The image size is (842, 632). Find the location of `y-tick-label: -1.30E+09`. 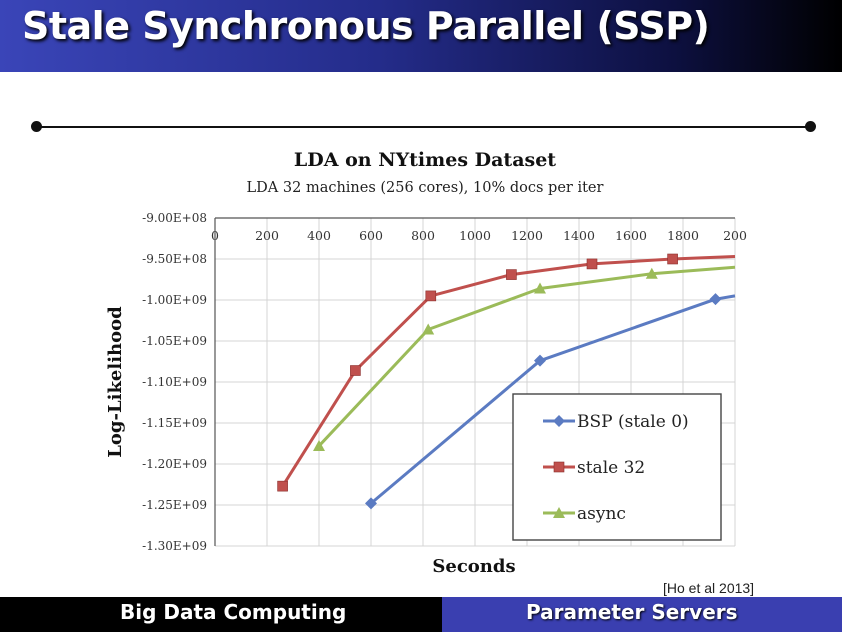

y-tick-label: -1.30E+09 is located at coordinates (174, 546).